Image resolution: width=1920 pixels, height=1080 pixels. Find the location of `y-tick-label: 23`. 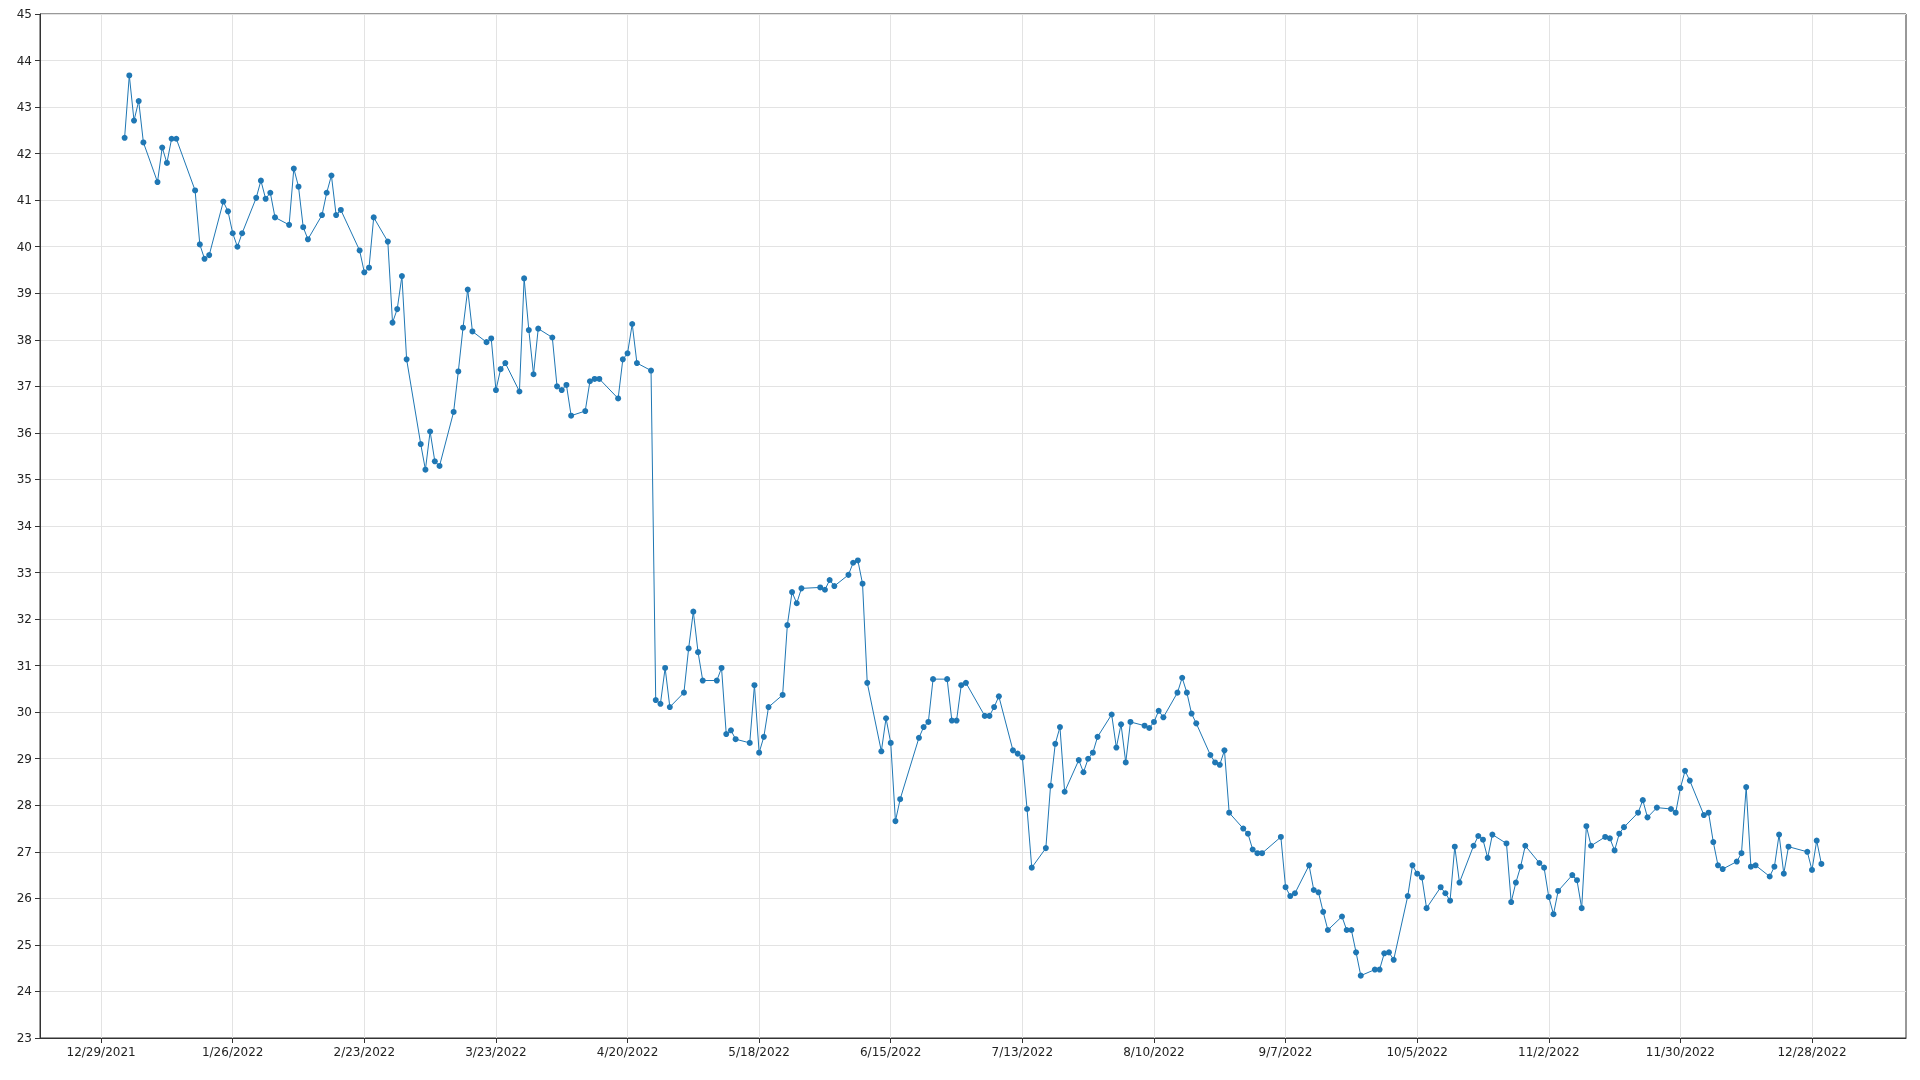

y-tick-label: 23 is located at coordinates (24, 1038).